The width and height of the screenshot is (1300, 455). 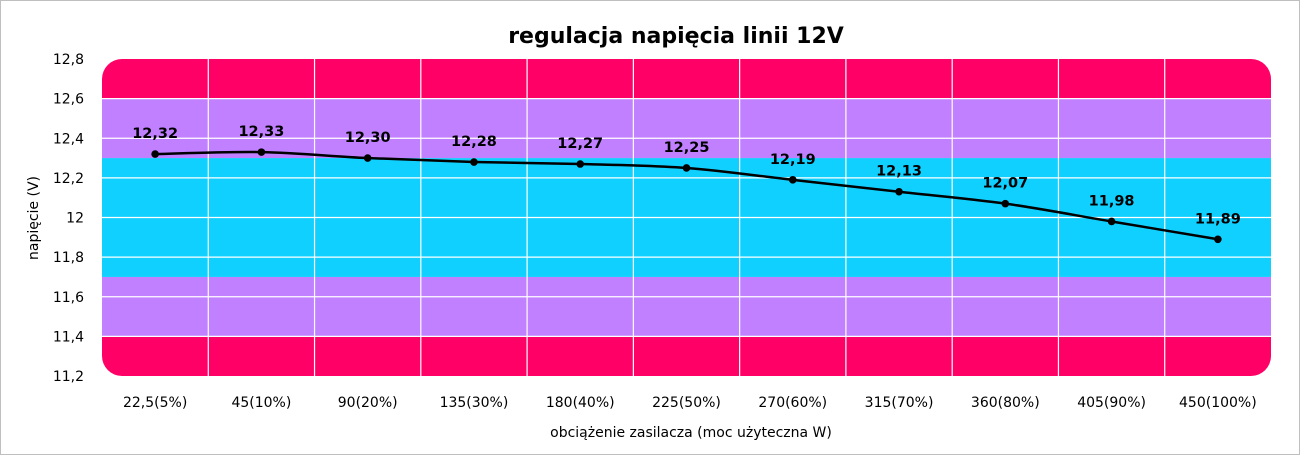 What do you see at coordinates (899, 172) in the screenshot?
I see `data-label: 12,13` at bounding box center [899, 172].